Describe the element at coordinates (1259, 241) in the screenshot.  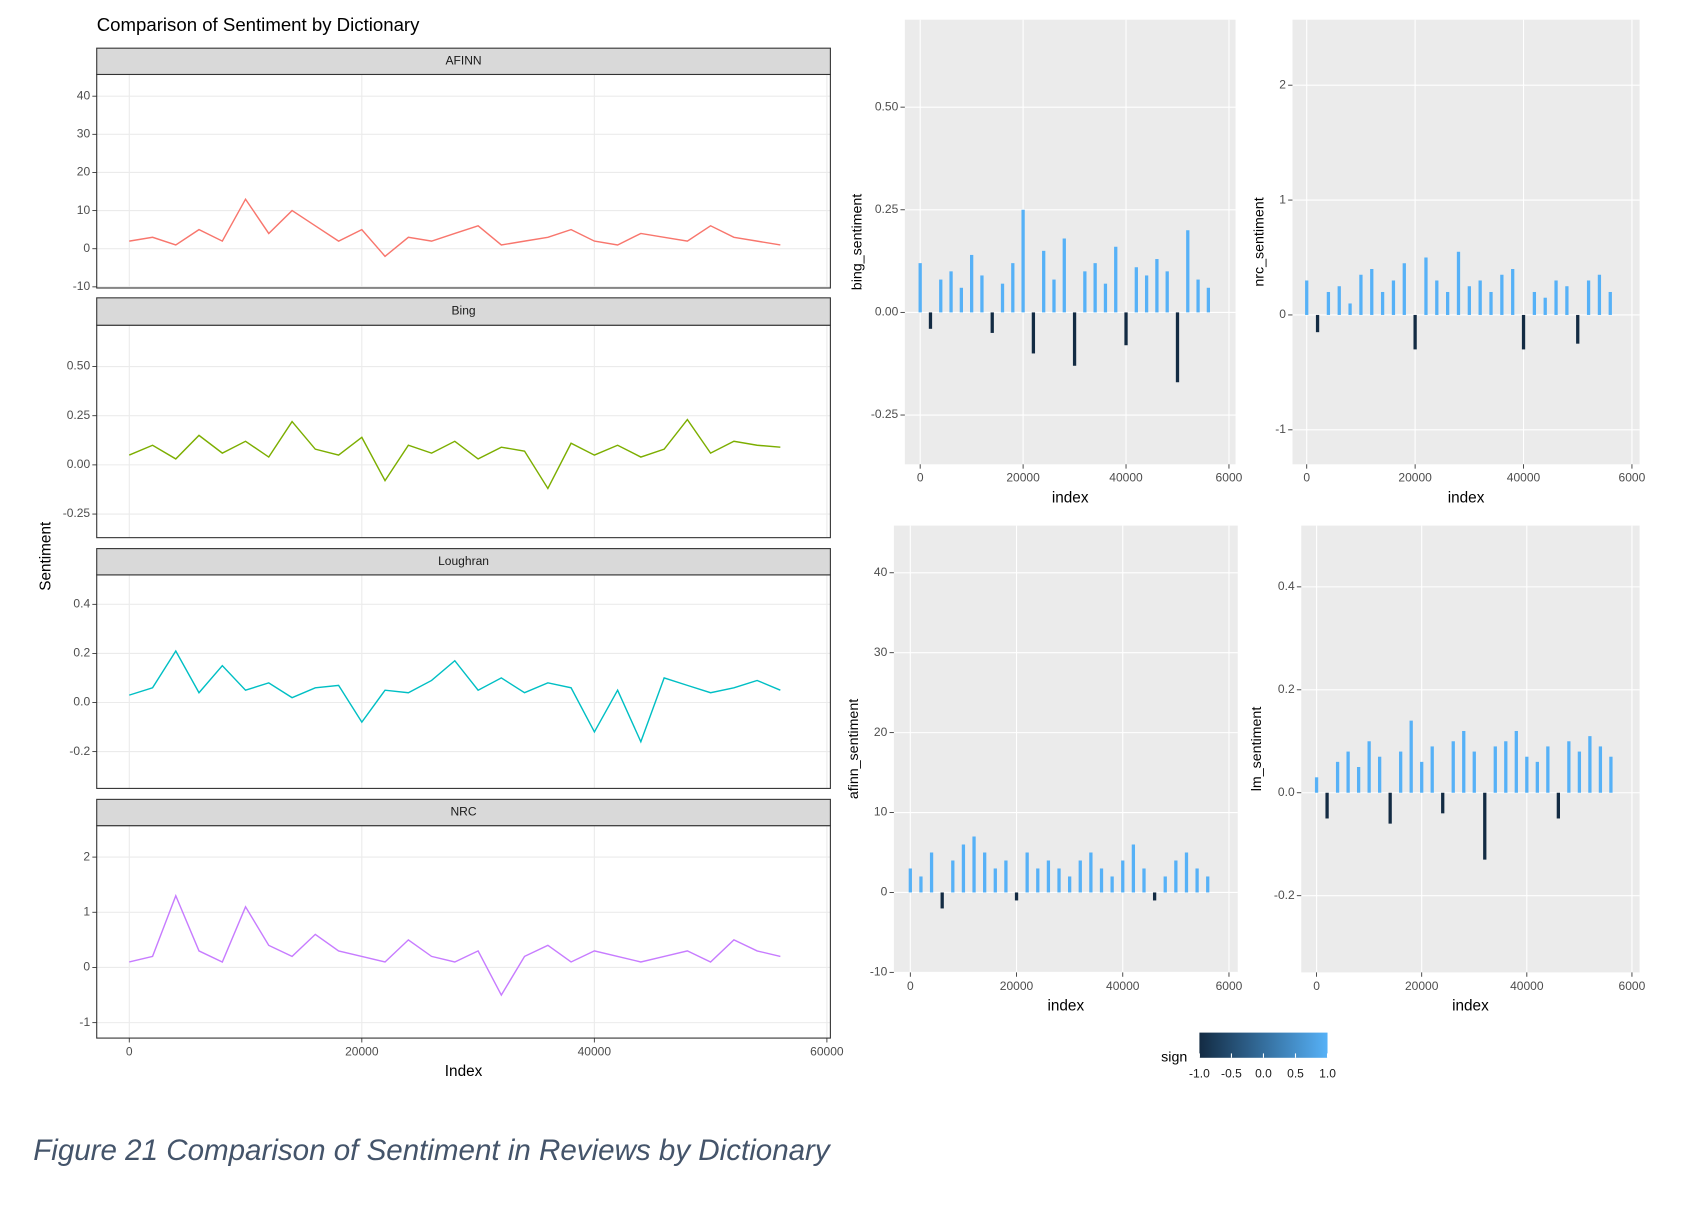
I see `y-axis-label: nrc_sentiment` at that location.